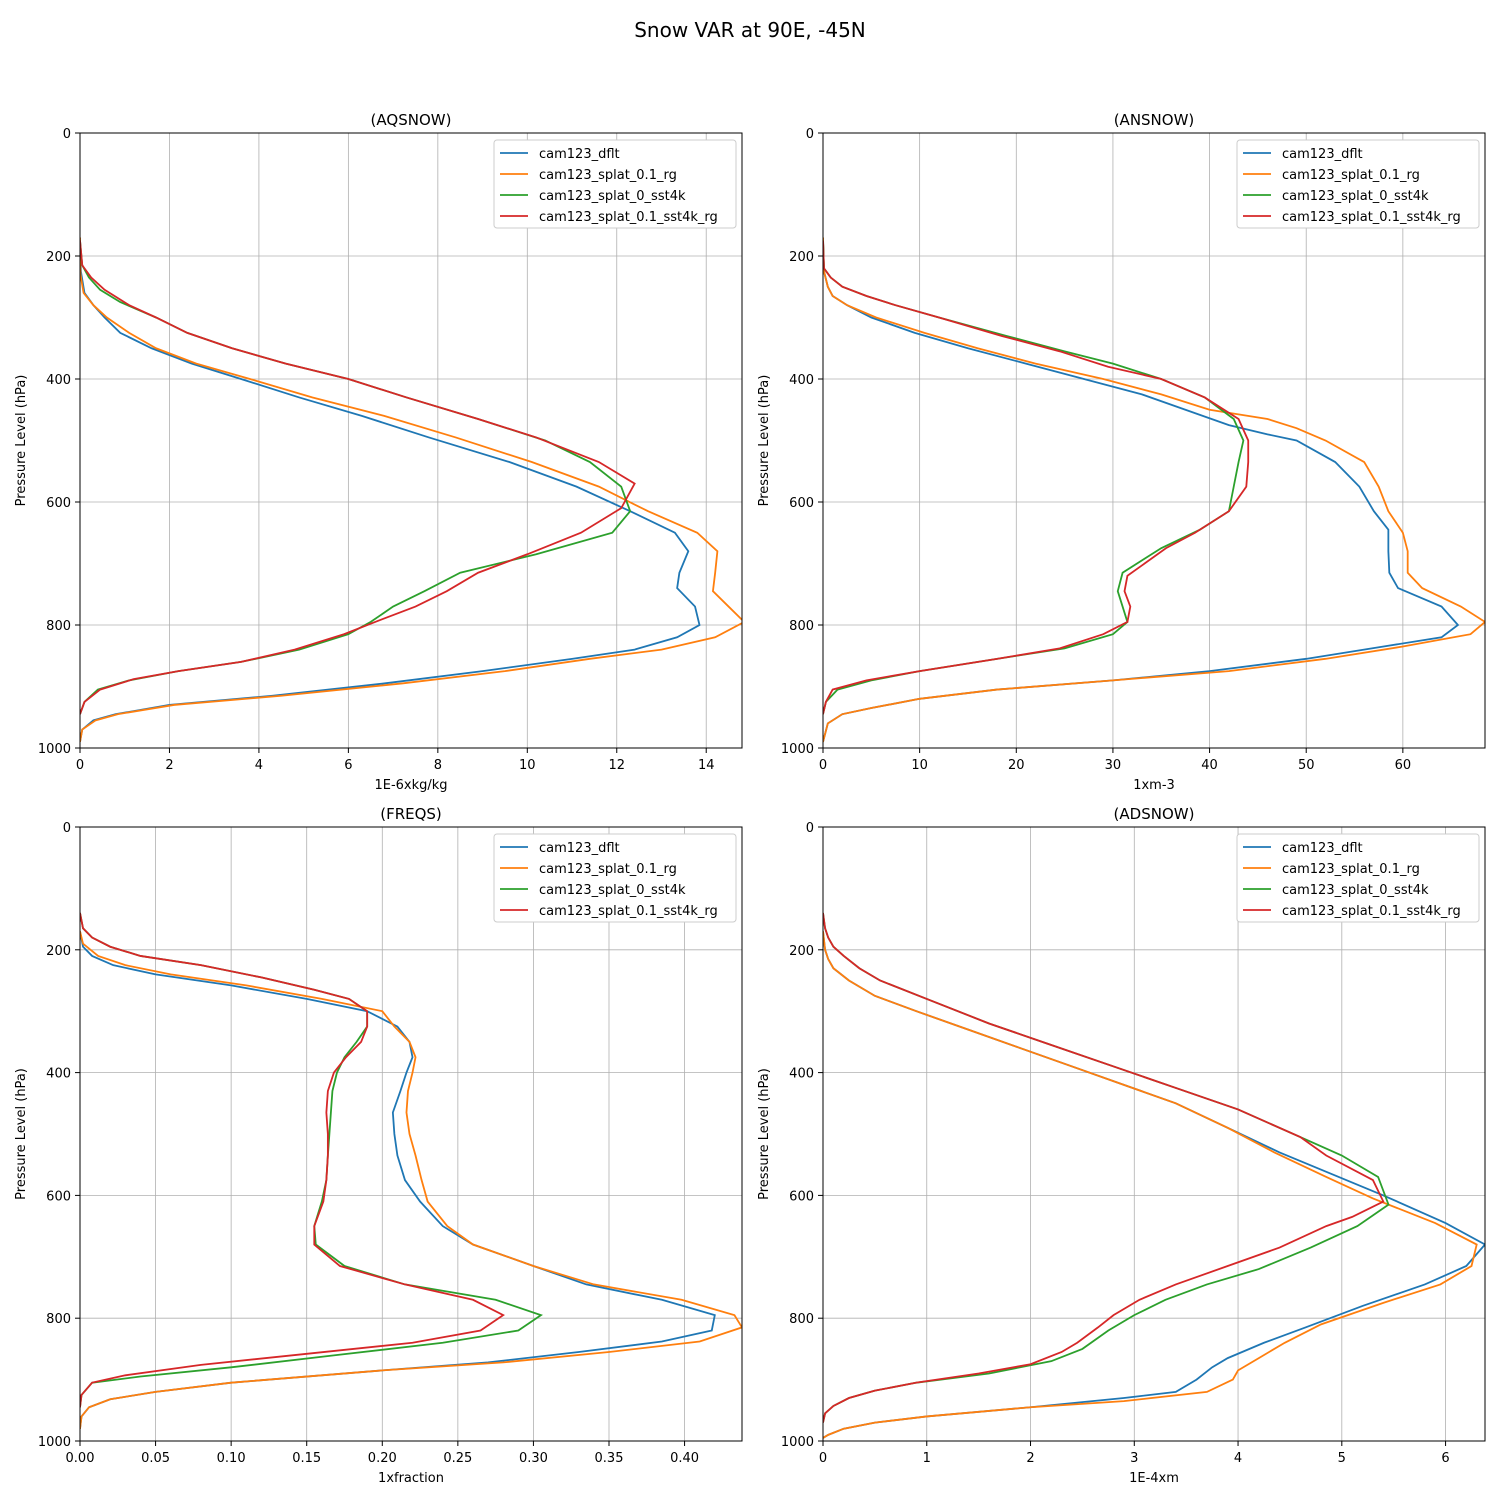 The width and height of the screenshot is (1500, 1500). Describe the element at coordinates (1306, 765) in the screenshot. I see `x-tick-label: 50` at that location.